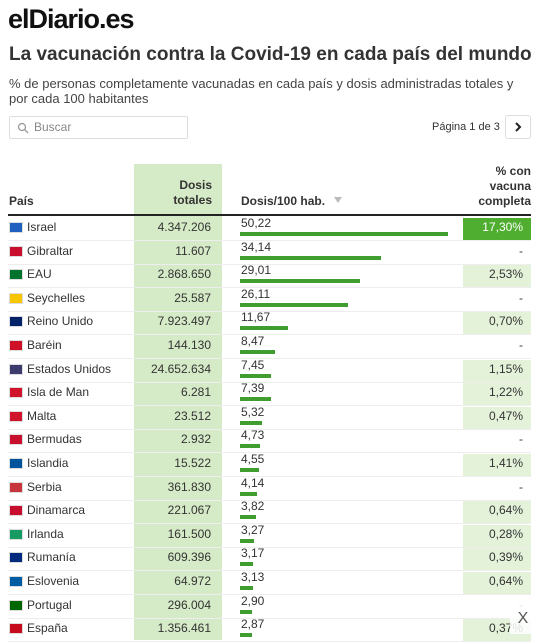 This screenshot has width=539, height=642. What do you see at coordinates (184, 628) in the screenshot?
I see `total-doses: 1.356.461` at bounding box center [184, 628].